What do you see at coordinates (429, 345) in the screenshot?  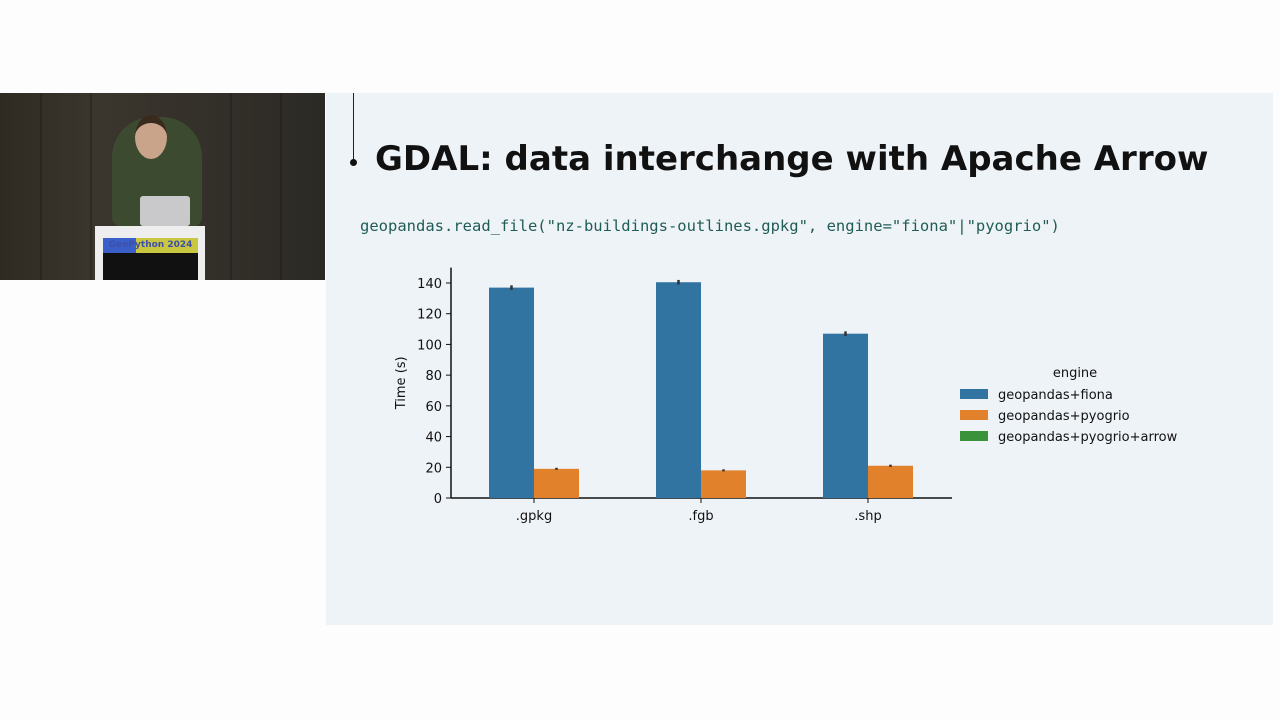 I see `y-tick-label: 100` at bounding box center [429, 345].